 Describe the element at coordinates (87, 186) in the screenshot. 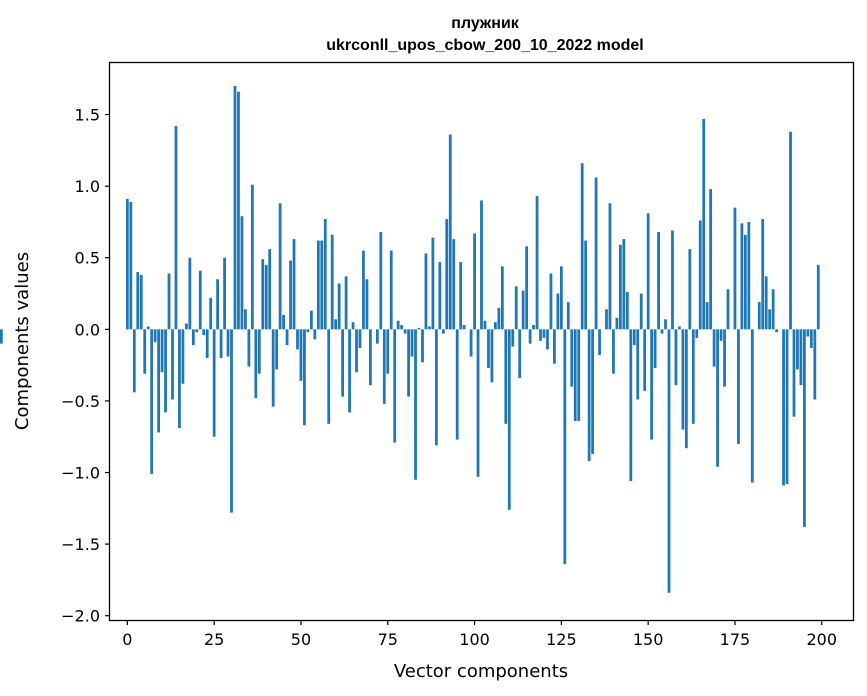

I see `y-tick-label: 1.0` at that location.